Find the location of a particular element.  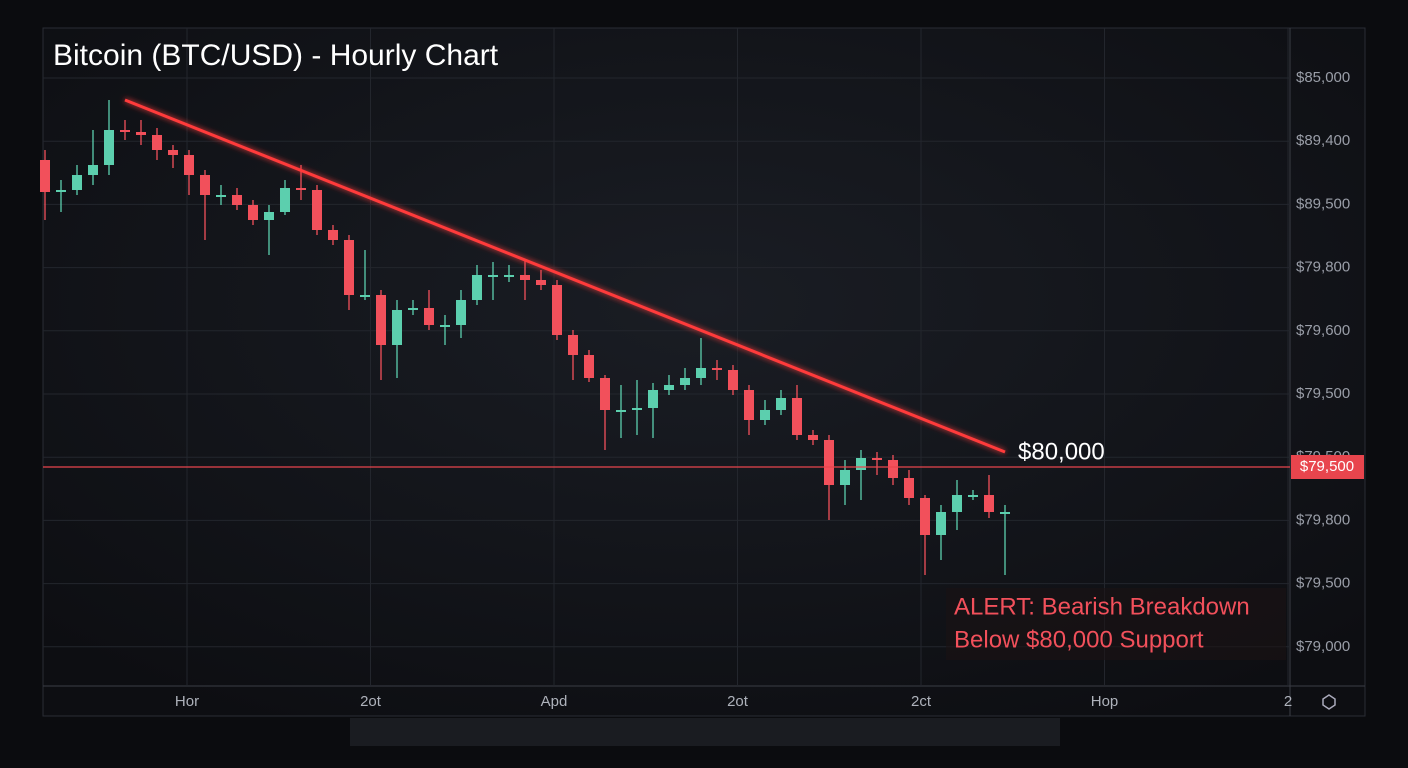

chart-title: Bitcoin (BTC/USD) - Hourly Chart is located at coordinates (276, 55).